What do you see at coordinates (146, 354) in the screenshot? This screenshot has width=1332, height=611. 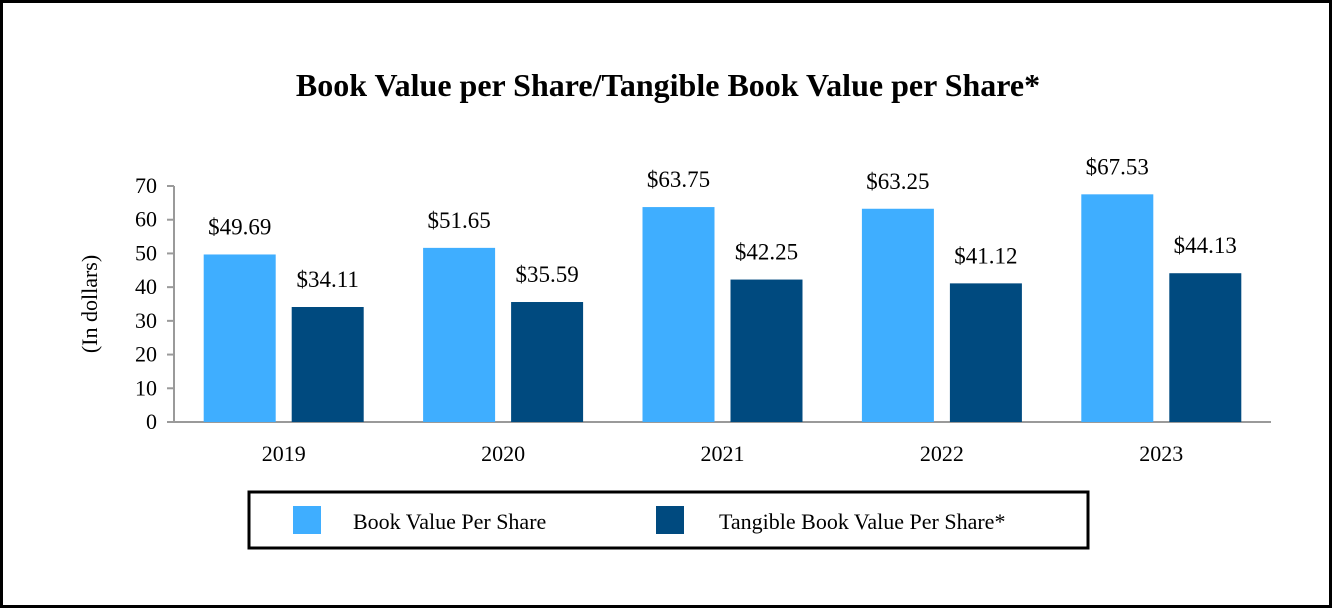 I see `y-tick-label: 20` at bounding box center [146, 354].